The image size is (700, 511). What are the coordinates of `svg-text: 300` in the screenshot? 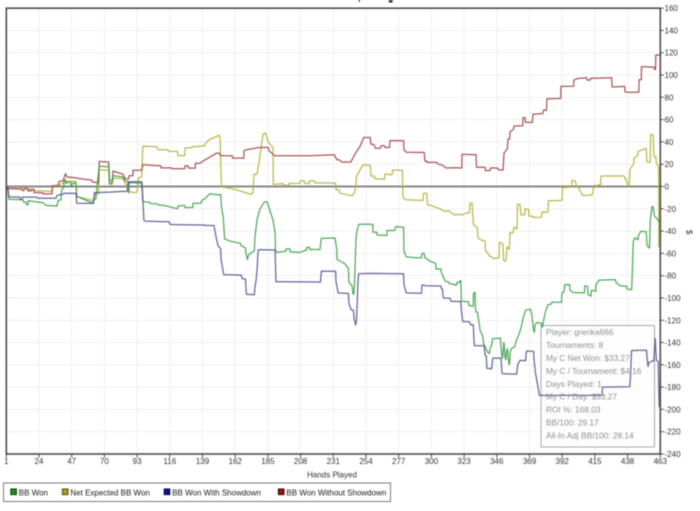 It's located at (432, 461).